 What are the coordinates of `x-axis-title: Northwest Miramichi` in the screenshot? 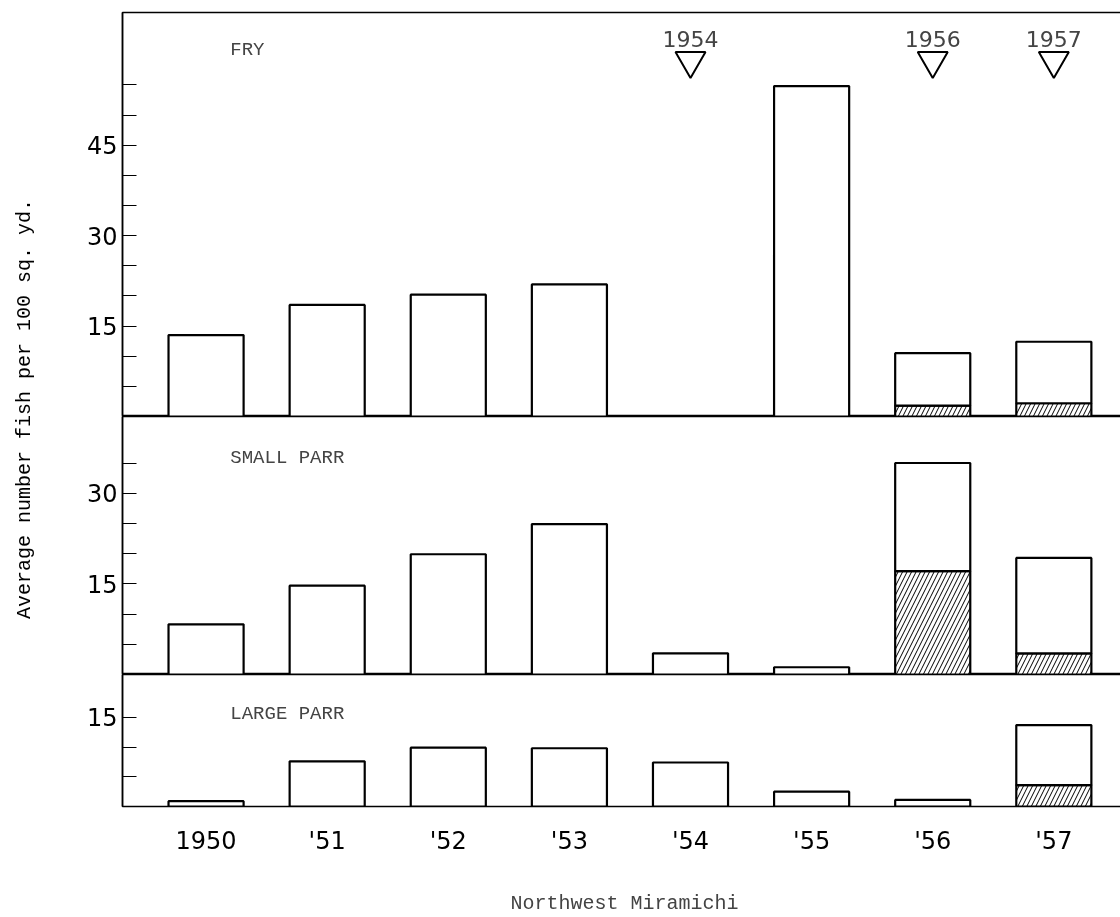 It's located at (624, 903).